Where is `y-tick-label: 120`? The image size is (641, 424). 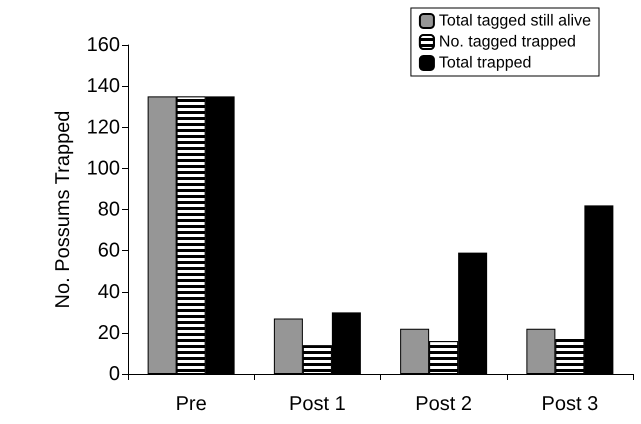 y-tick-label: 120 is located at coordinates (103, 127).